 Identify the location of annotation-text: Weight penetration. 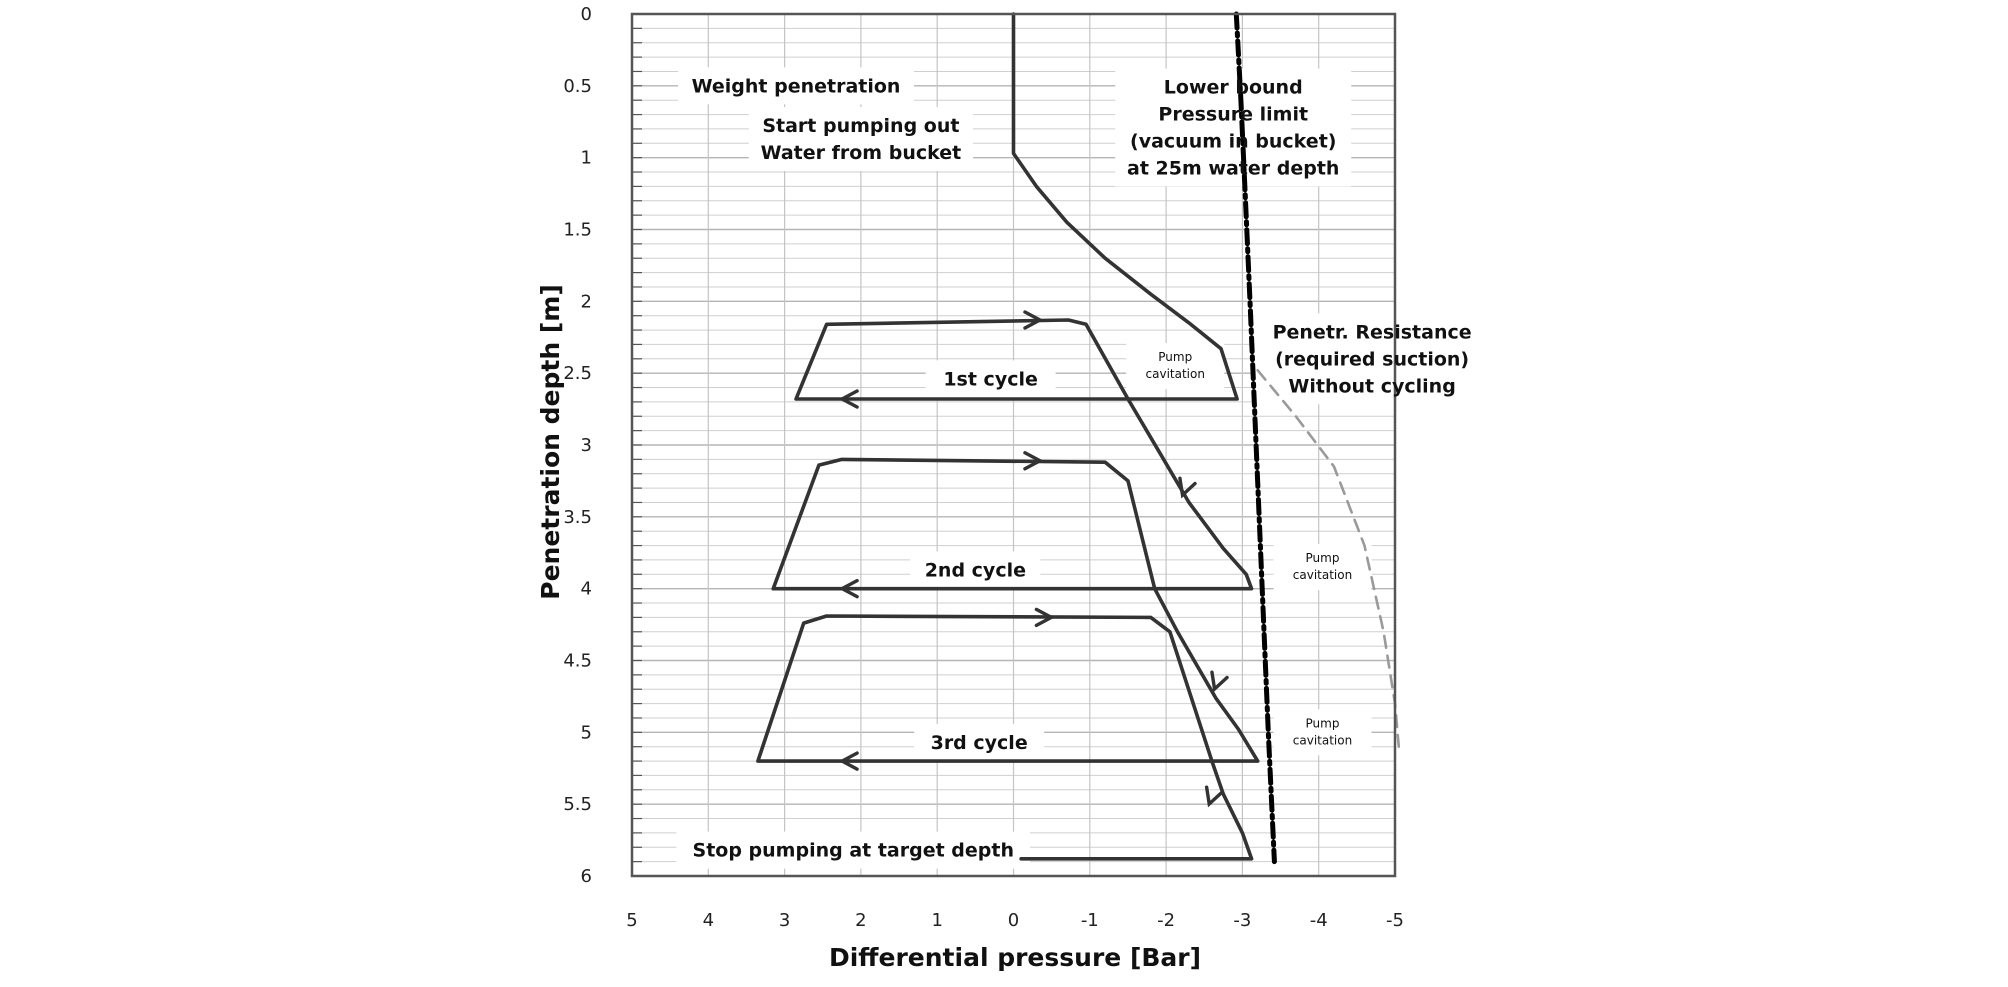
(796, 86).